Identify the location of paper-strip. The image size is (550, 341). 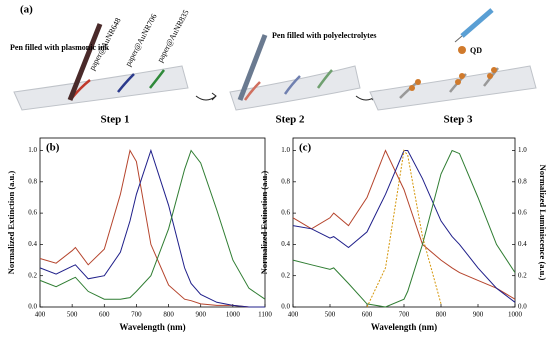
(101, 88).